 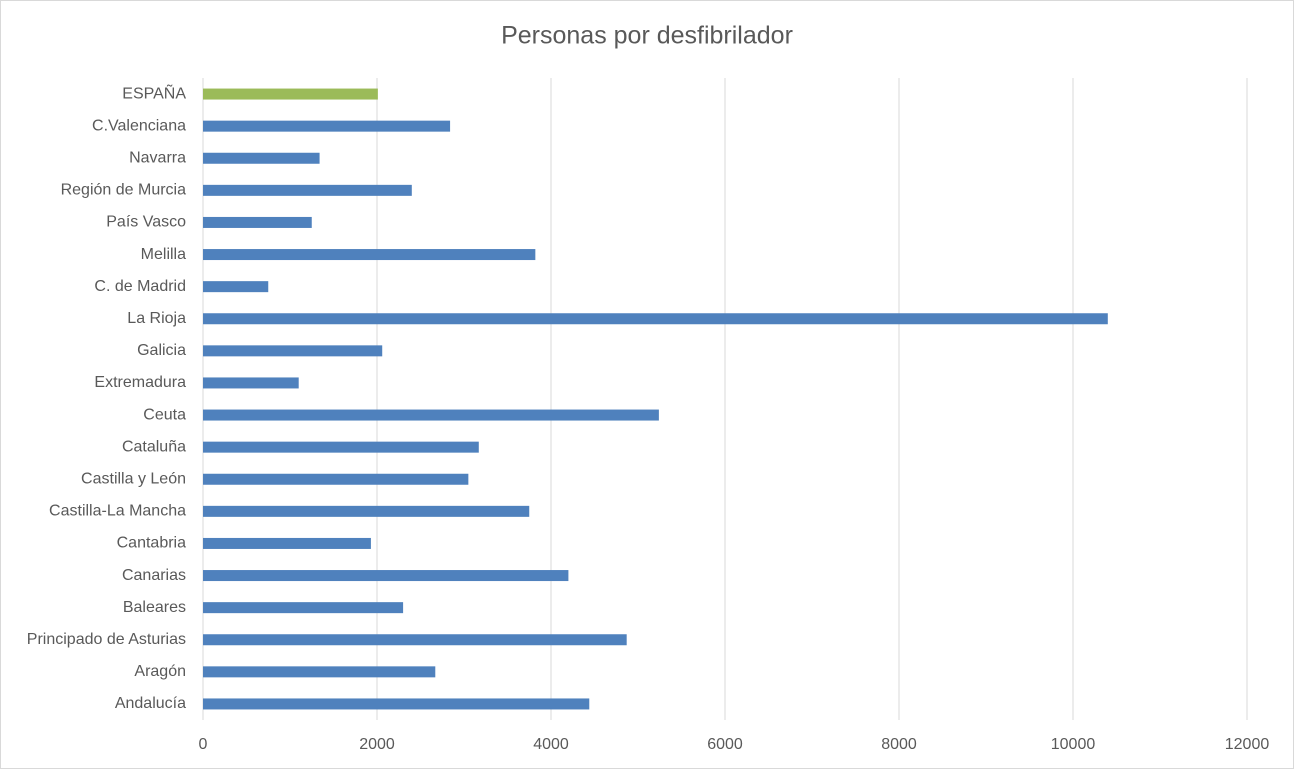 I want to click on x-tick-label: 6000, so click(x=725, y=744).